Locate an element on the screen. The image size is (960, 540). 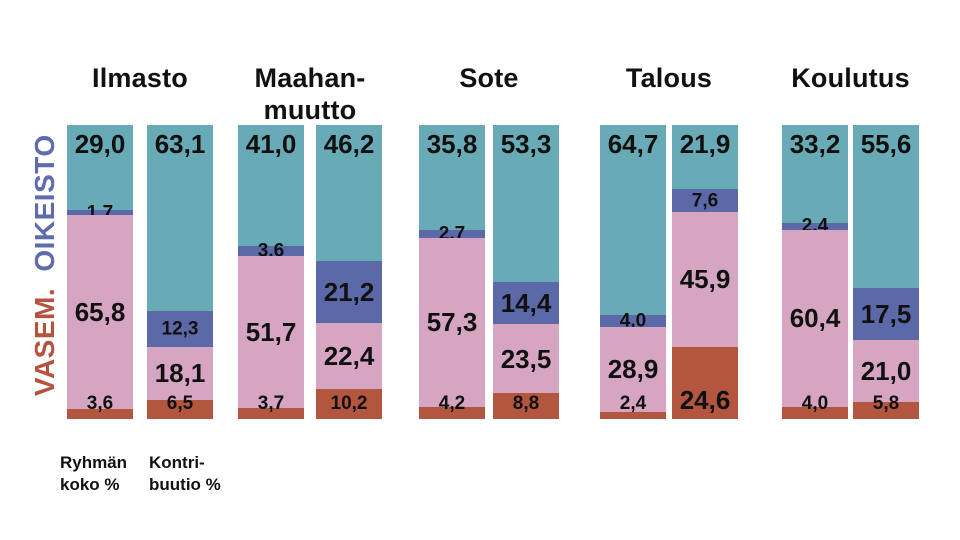
group-title-line: Ilmasto is located at coordinates (140, 78).